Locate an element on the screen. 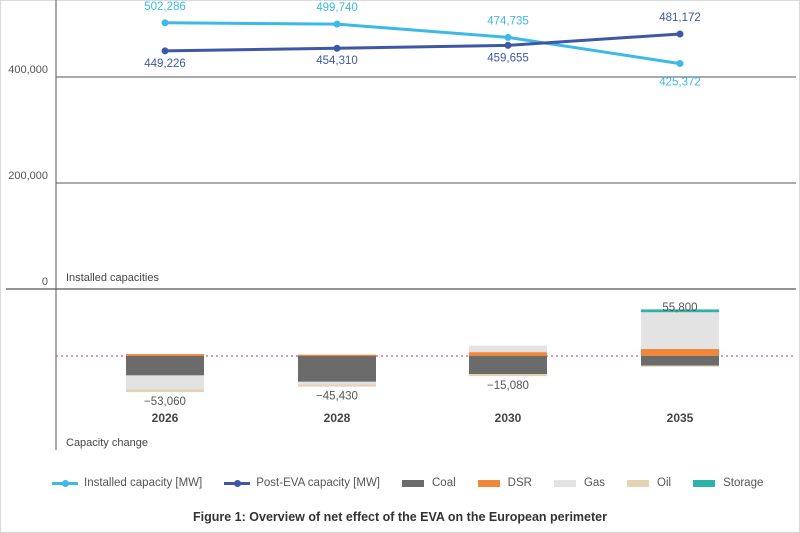 Image resolution: width=800 pixels, height=533 pixels. legend-item: Installed capacity [MW] is located at coordinates (127, 483).